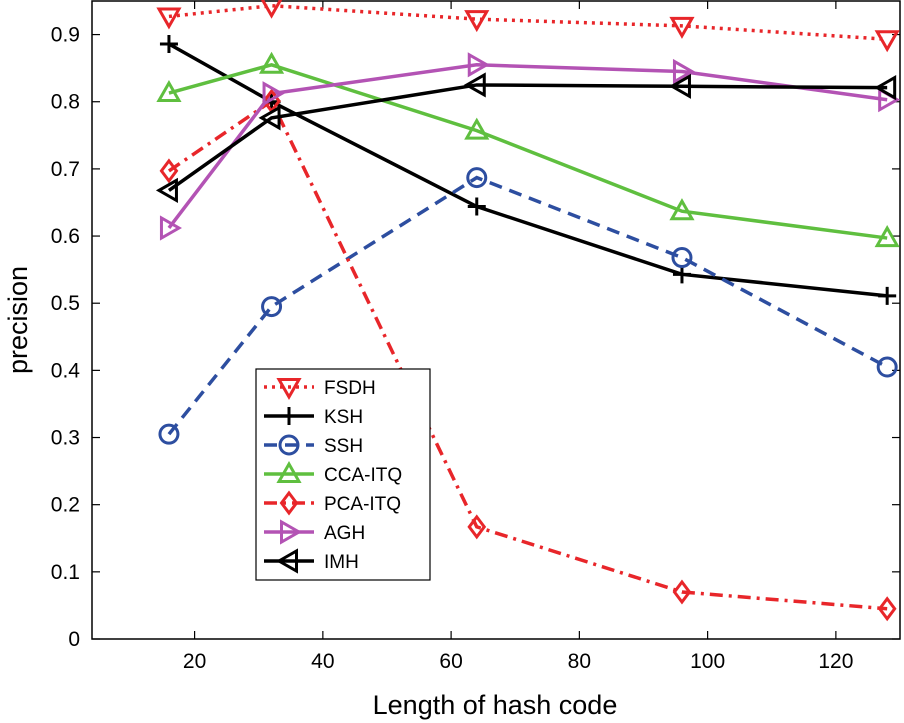 Image resolution: width=904 pixels, height=723 pixels. I want to click on legend-label-agh: AGH, so click(344, 533).